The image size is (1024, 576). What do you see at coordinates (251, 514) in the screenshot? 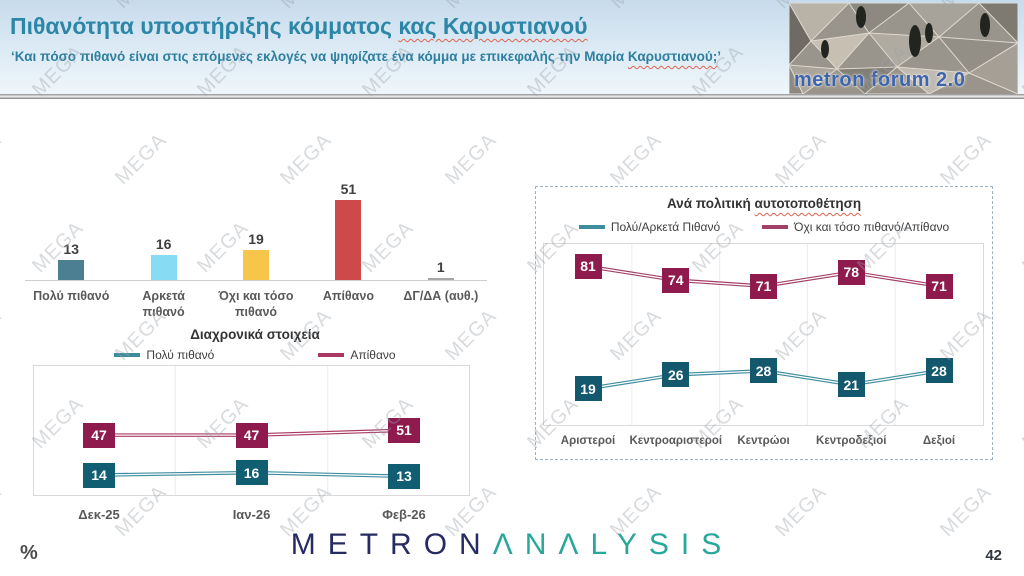
I see `category-label: Ιαν-26` at bounding box center [251, 514].